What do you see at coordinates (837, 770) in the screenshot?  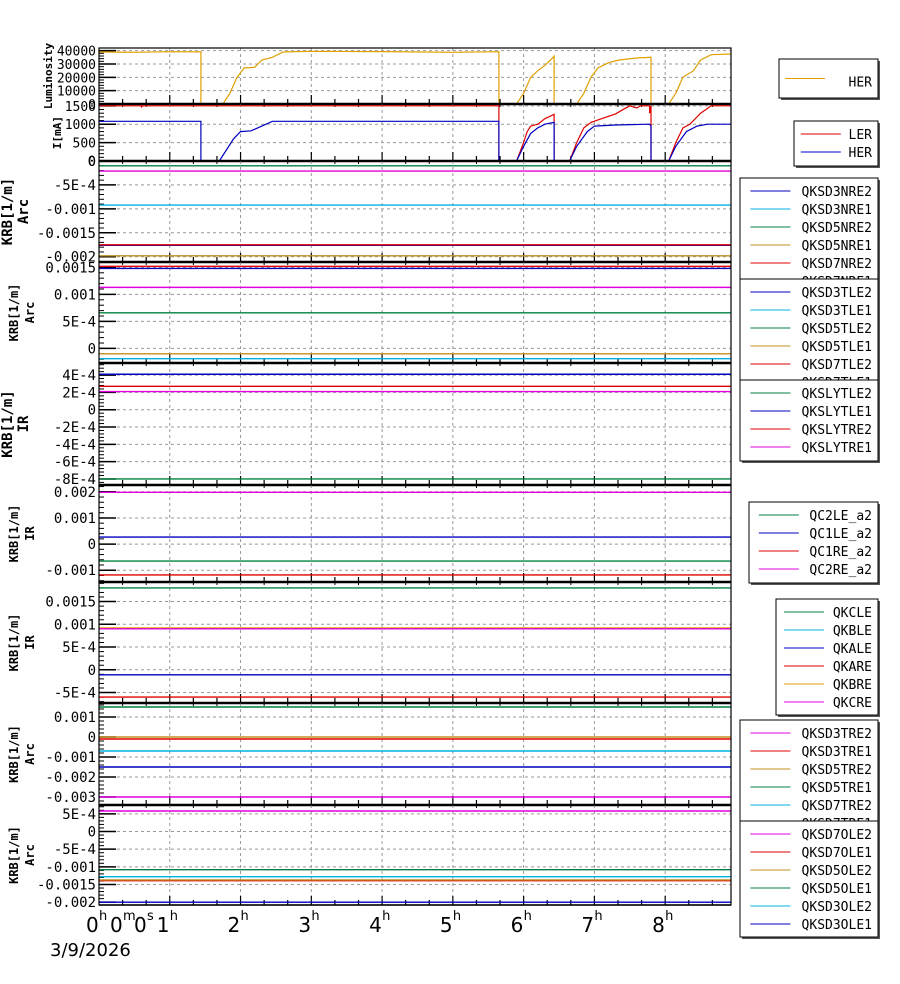 I see `legend-label: QKSD5TRE2` at bounding box center [837, 770].